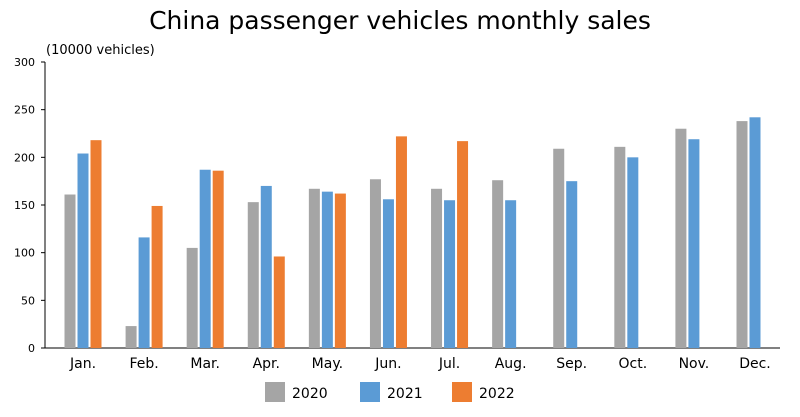  Describe the element at coordinates (266, 364) in the screenshot. I see `x-tick-label: Apr.` at that location.